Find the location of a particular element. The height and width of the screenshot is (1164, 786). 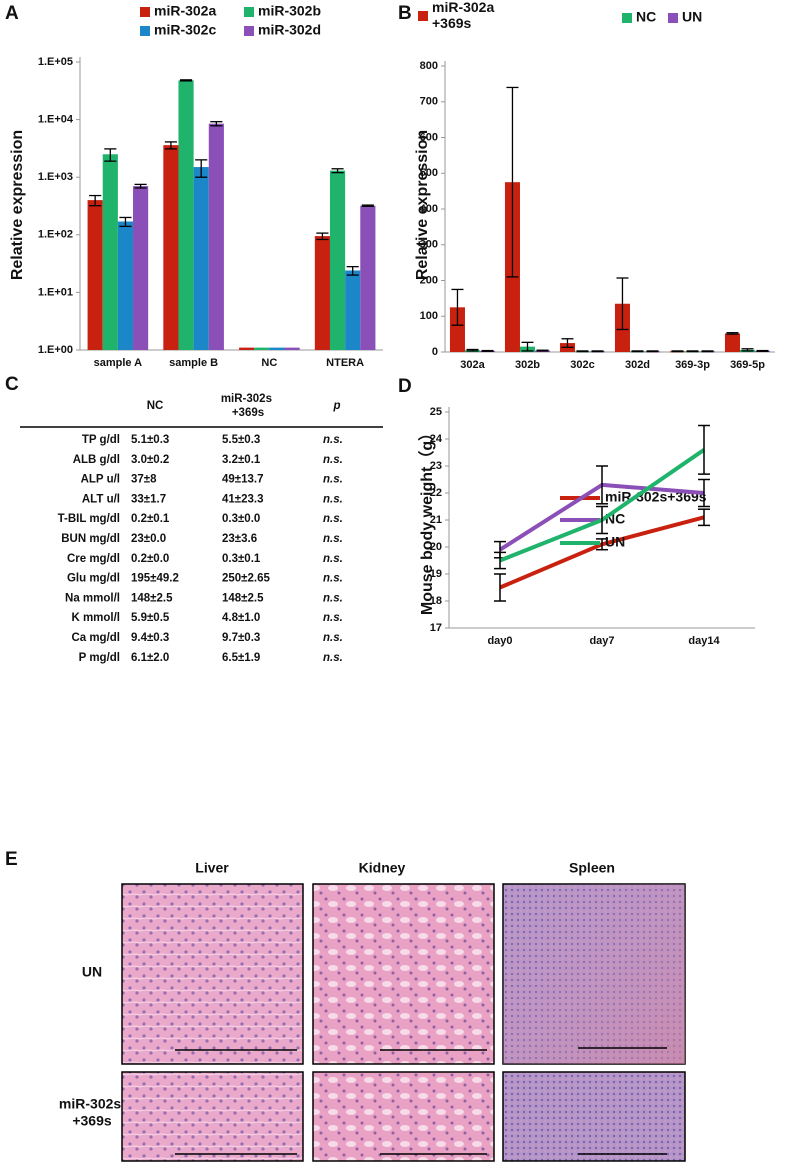

row-label: UN is located at coordinates (92, 972).